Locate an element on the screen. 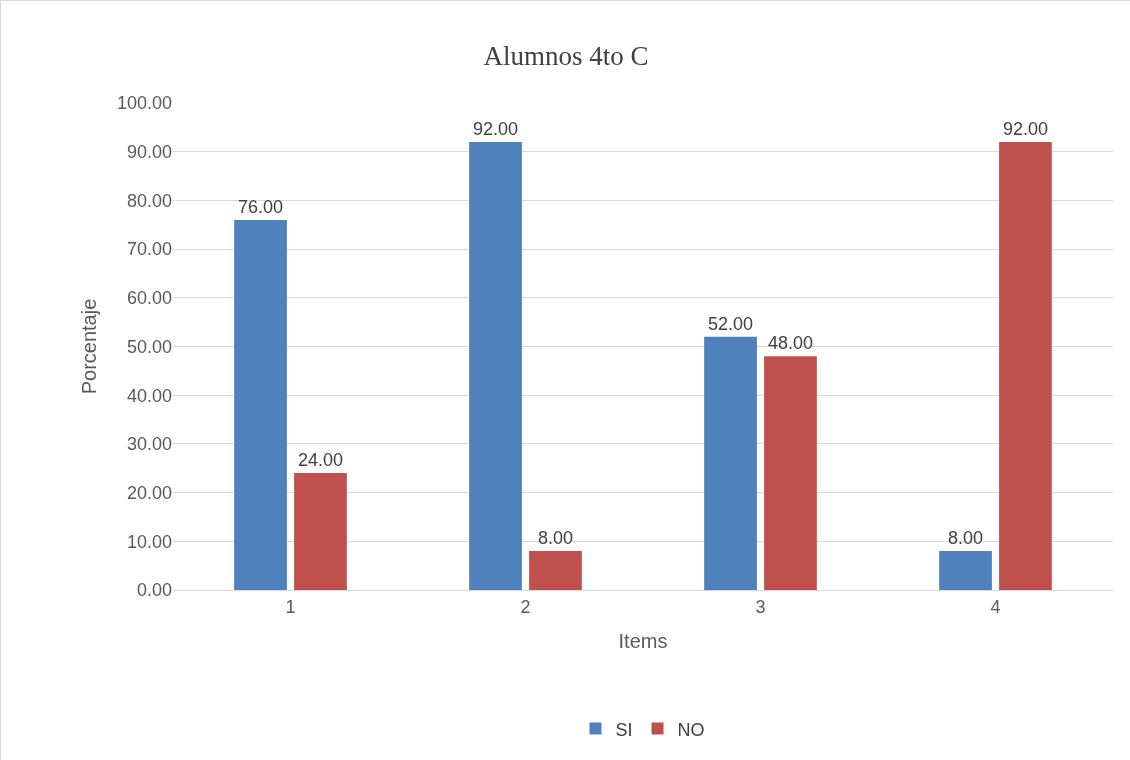 This screenshot has width=1130, height=760. y-tick-label: 90.00 is located at coordinates (149, 152).